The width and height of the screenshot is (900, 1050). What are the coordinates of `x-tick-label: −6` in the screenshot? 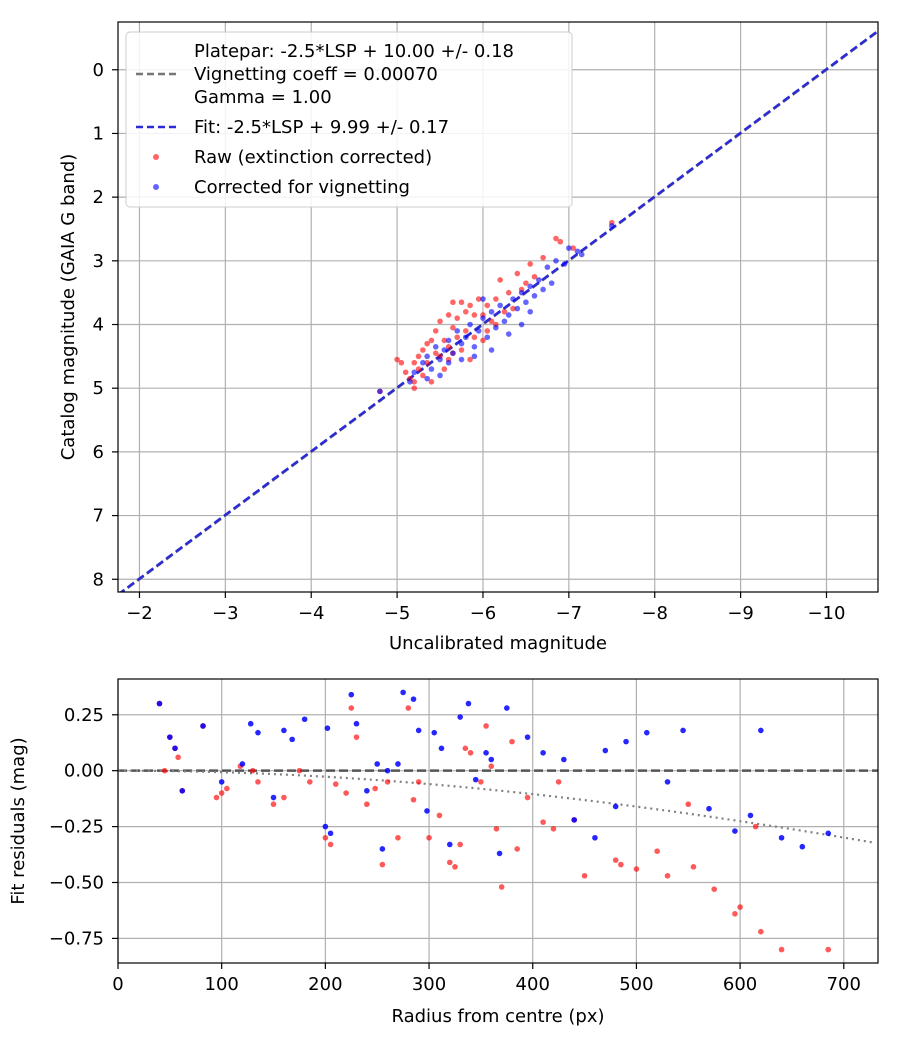 It's located at (483, 613).